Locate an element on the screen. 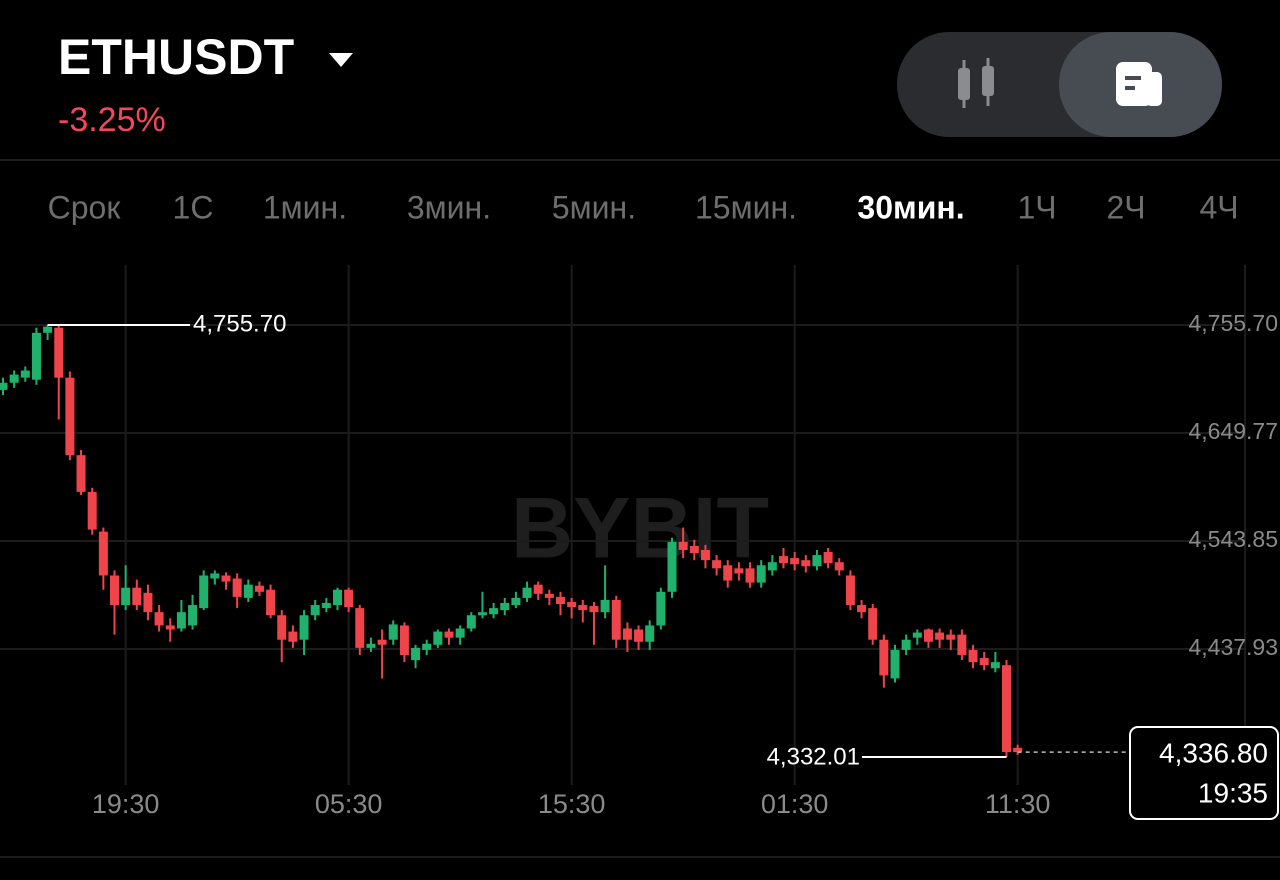 This screenshot has height=880, width=1280. x-tick-label: 11:30 is located at coordinates (1018, 804).